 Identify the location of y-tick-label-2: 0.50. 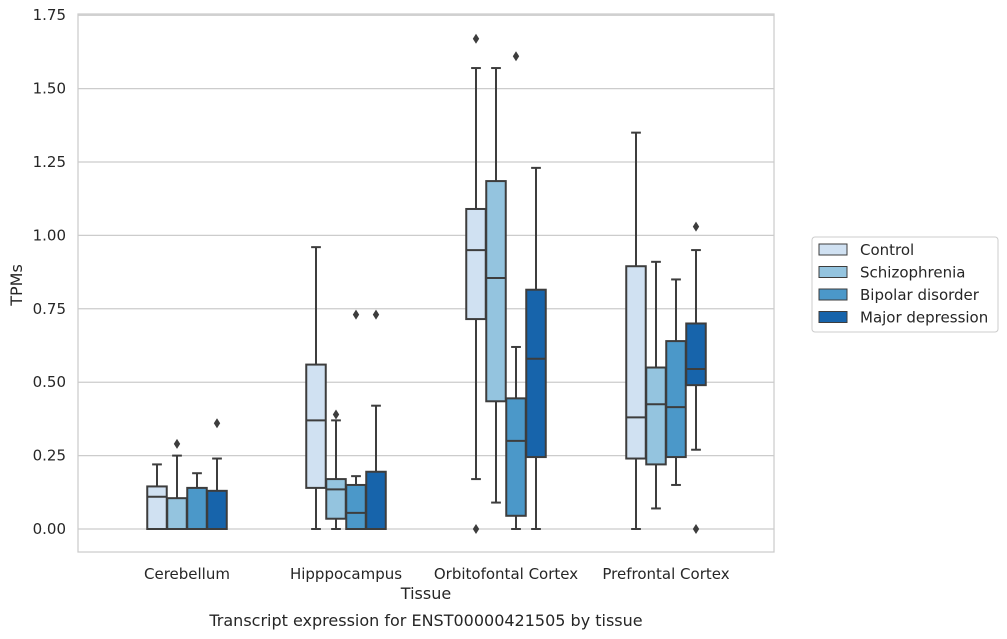
(49, 382).